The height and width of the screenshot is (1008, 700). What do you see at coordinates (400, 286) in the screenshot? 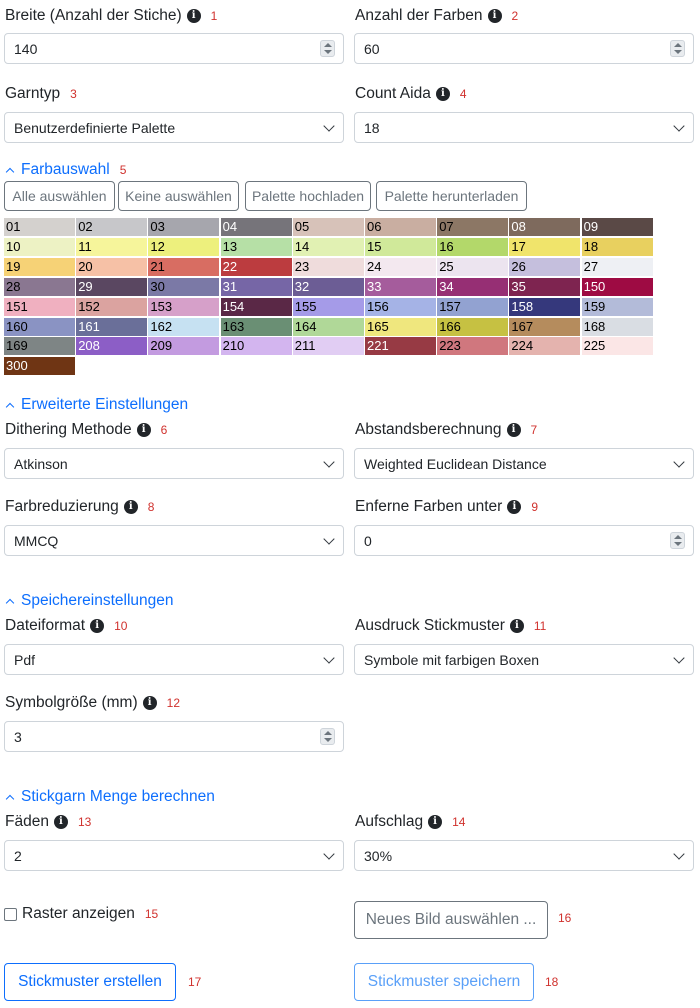
I see `color-swatch: 33` at bounding box center [400, 286].